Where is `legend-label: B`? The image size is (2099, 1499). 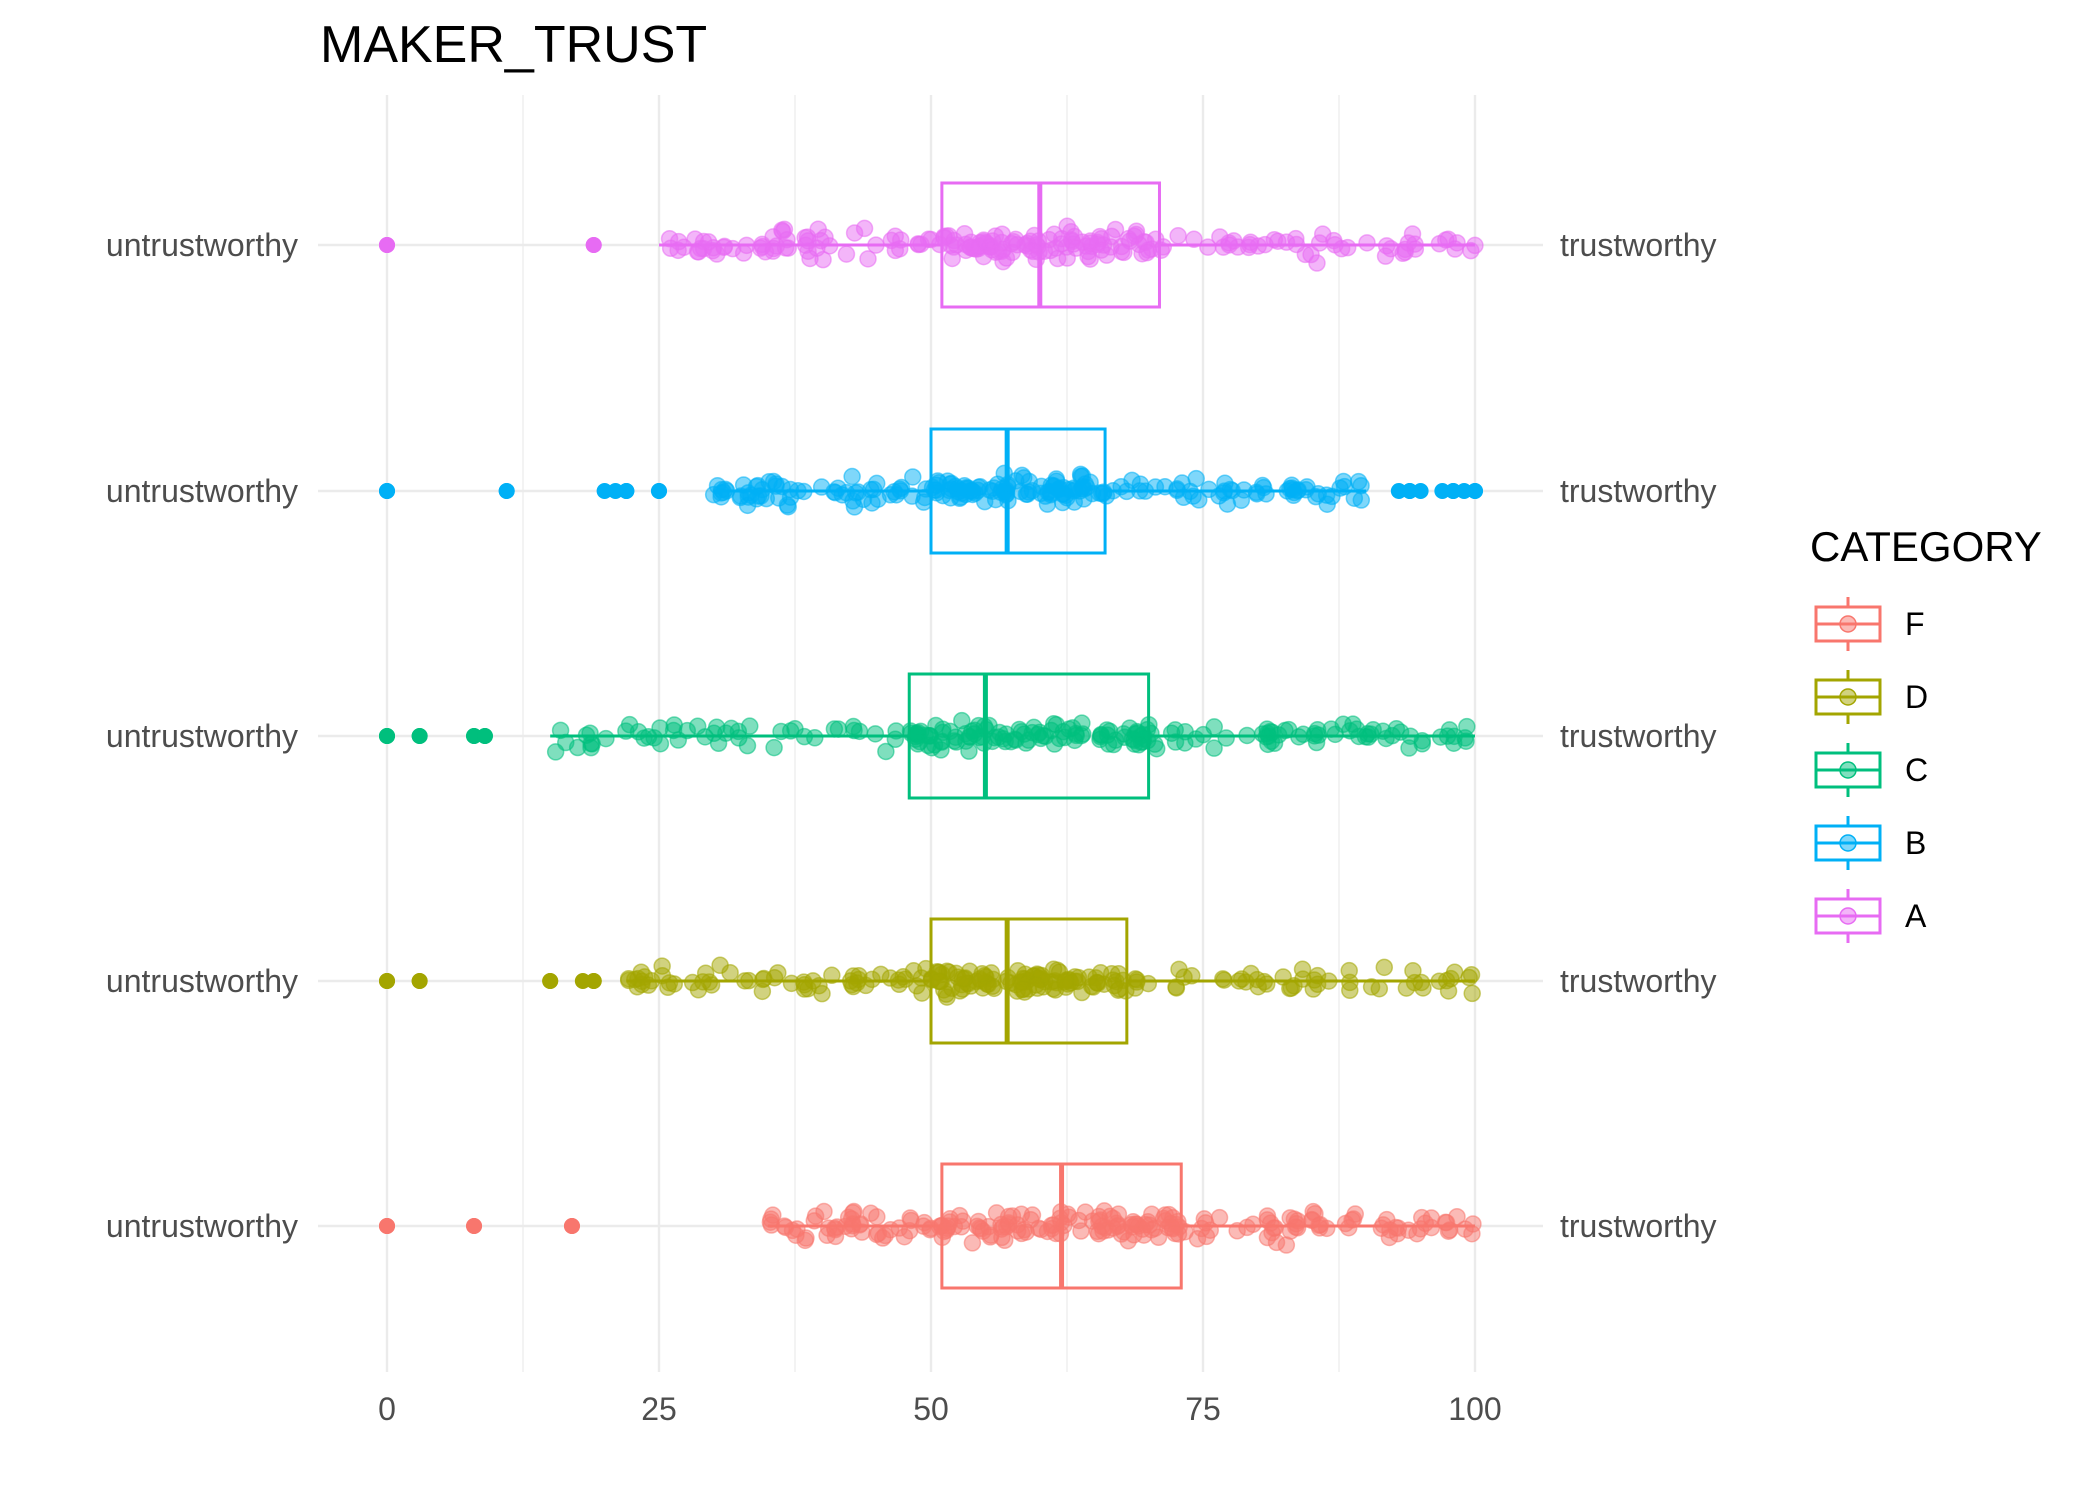
legend-label: B is located at coordinates (1915, 843).